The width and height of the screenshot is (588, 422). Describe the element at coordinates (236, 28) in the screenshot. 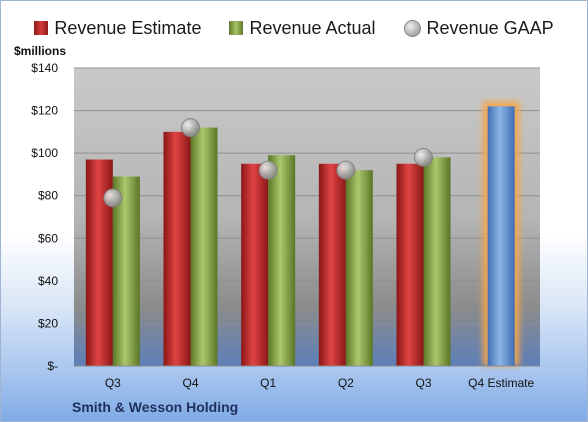

I see `legend-swatch-actual` at that location.